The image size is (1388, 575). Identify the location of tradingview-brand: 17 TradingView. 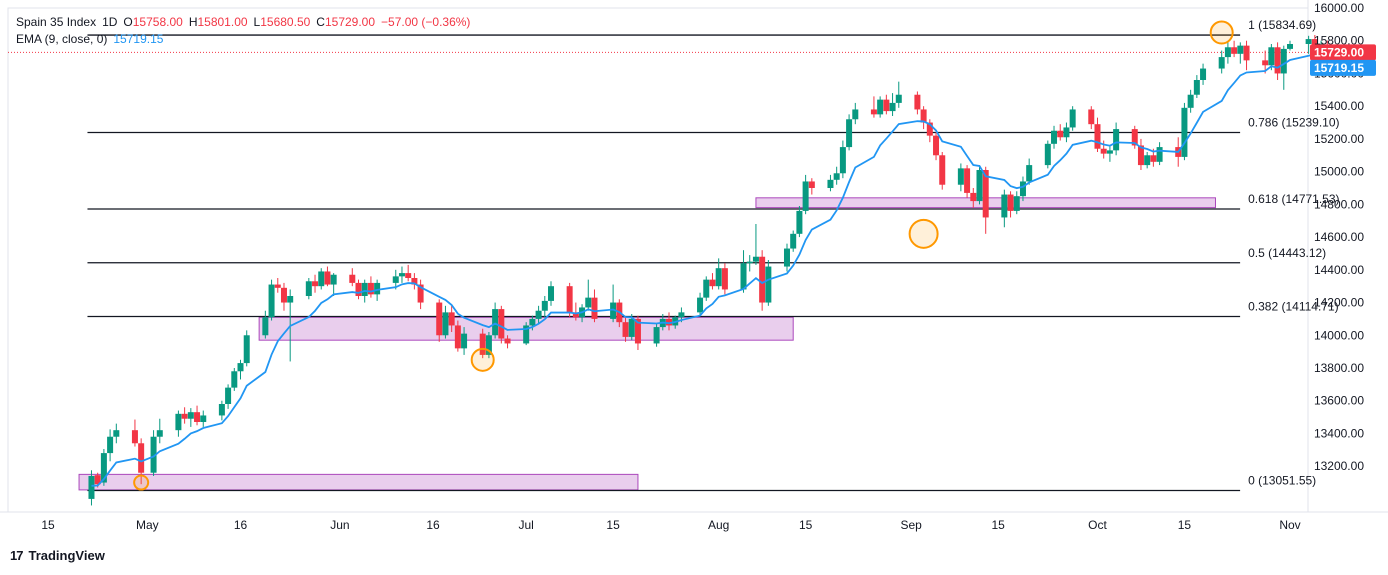
(57, 555).